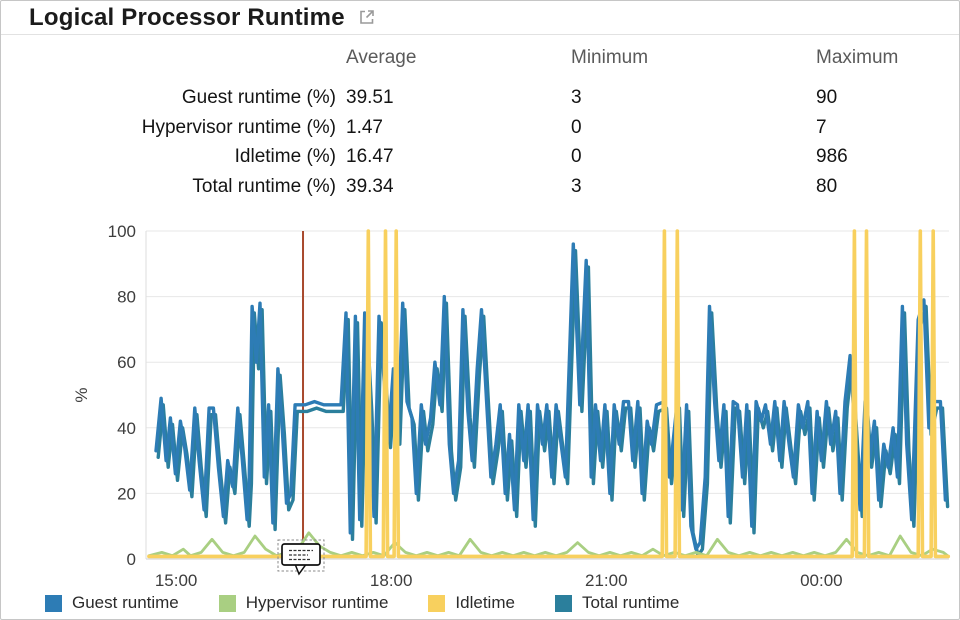  What do you see at coordinates (576, 186) in the screenshot?
I see `total-runtime-minimum: 3` at bounding box center [576, 186].